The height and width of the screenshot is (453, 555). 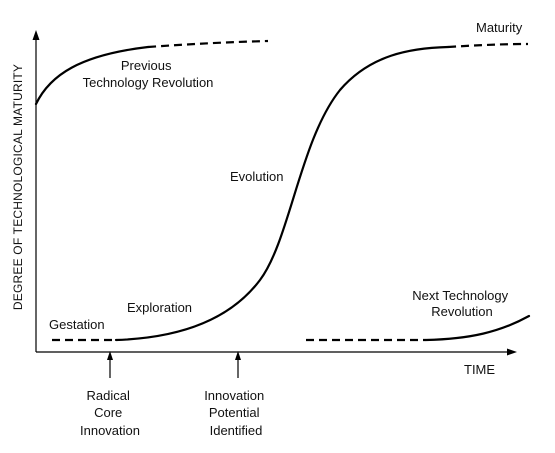 I want to click on radical-core-innovation-label-line-1: Radical, so click(x=108, y=395).